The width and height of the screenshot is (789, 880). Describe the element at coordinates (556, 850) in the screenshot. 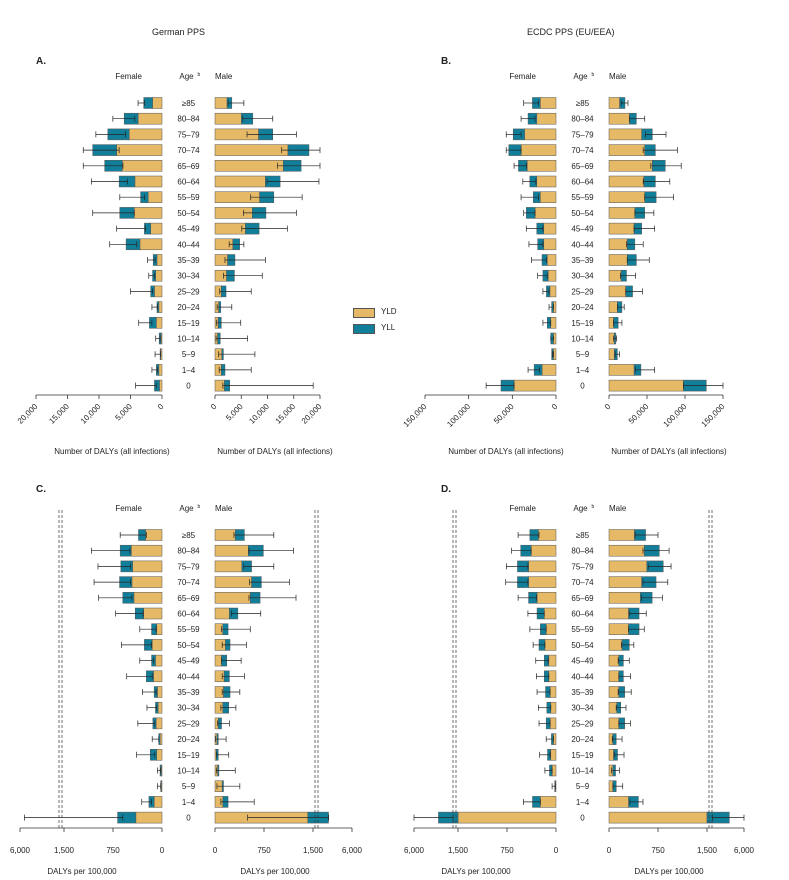

I see `x-tick-label-female: 0` at that location.